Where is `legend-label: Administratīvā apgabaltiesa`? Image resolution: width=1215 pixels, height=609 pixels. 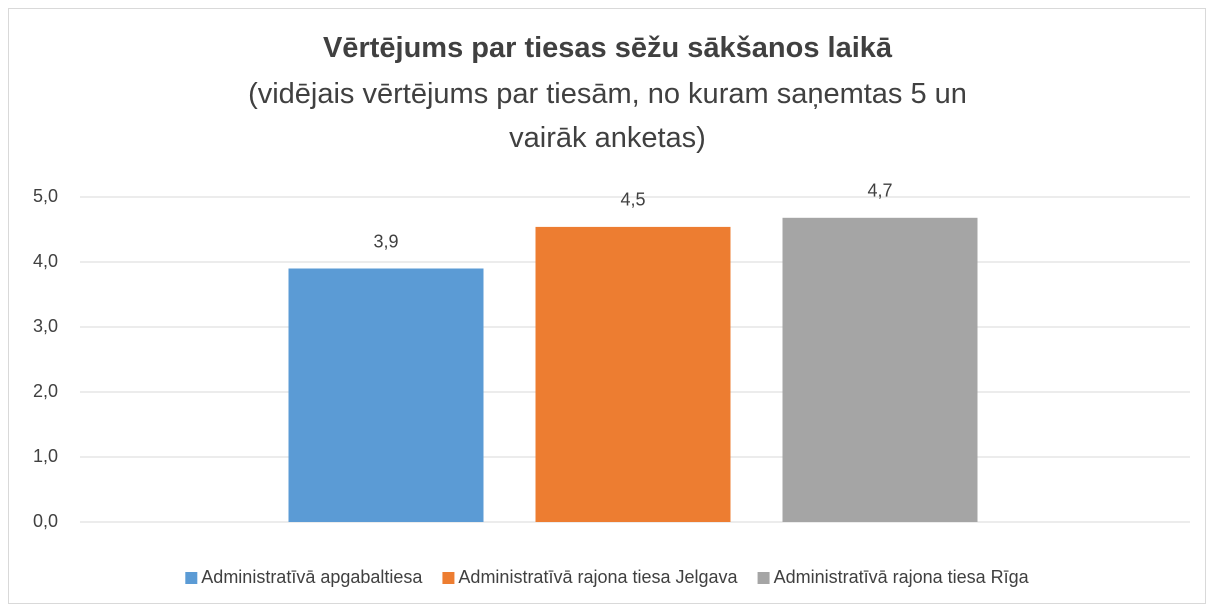 legend-label: Administratīvā apgabaltiesa is located at coordinates (312, 577).